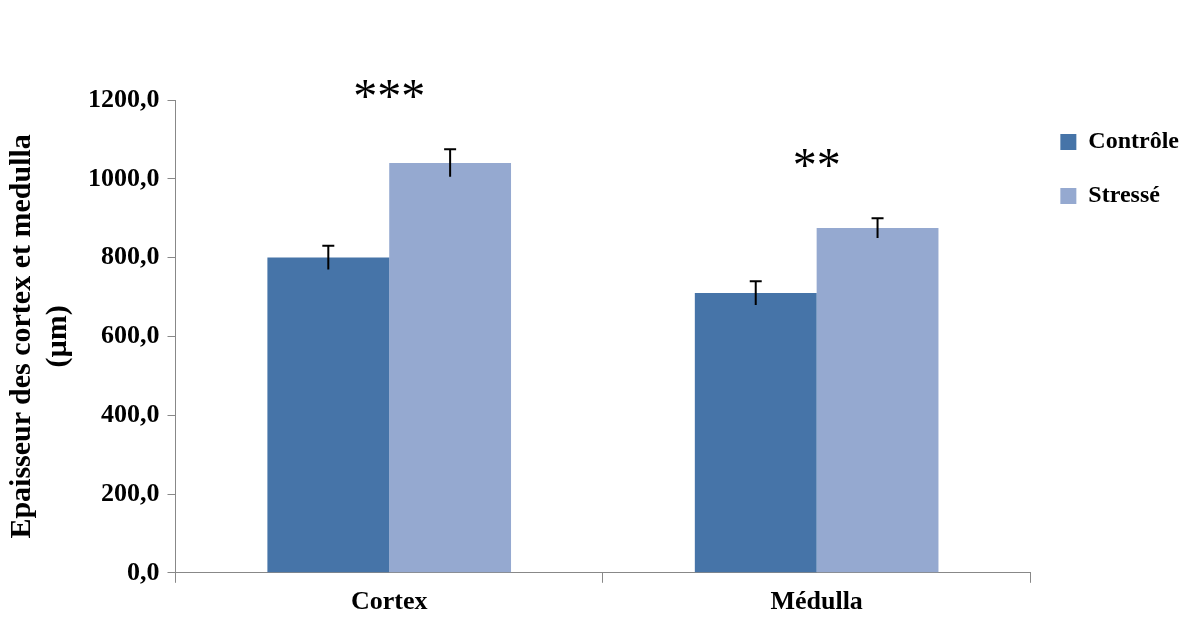 This screenshot has width=1189, height=622. What do you see at coordinates (130, 256) in the screenshot?
I see `y-tick-label: 800,0` at bounding box center [130, 256].